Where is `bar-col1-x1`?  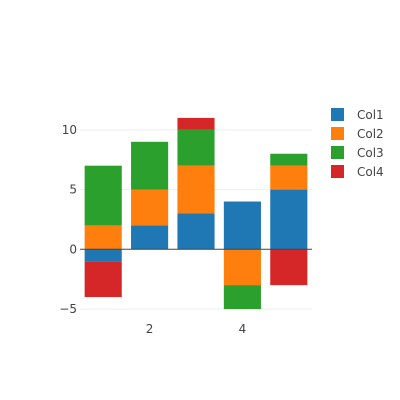 bar-col1-x1 is located at coordinates (103, 255).